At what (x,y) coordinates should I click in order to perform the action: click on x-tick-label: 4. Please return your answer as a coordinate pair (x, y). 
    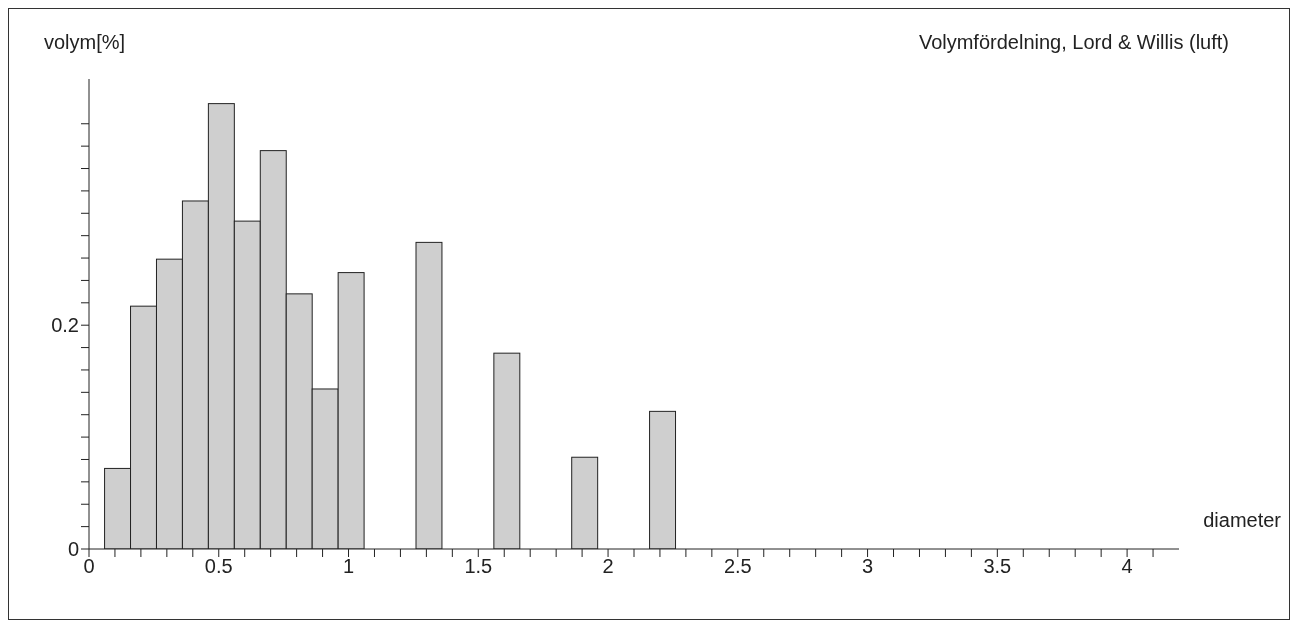
    Looking at the image, I should click on (1127, 566).